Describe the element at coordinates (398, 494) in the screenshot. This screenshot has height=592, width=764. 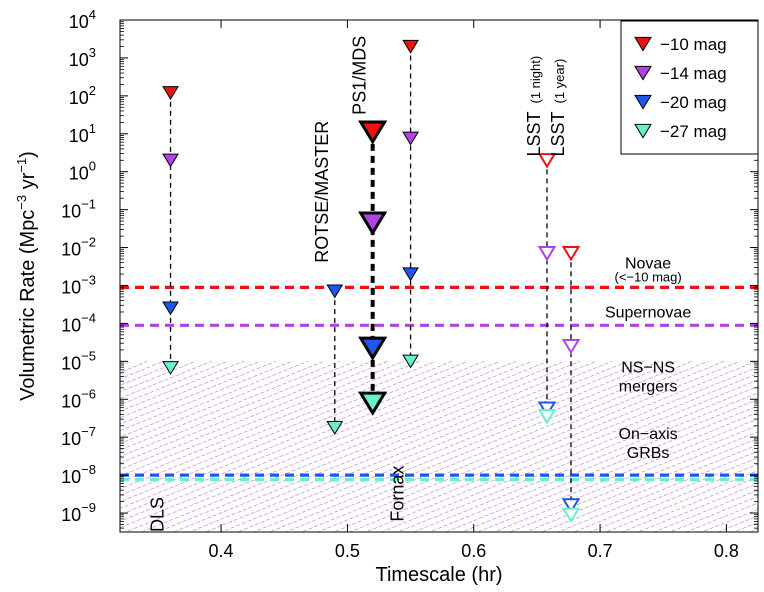
I see `survey-label: Fornax` at that location.